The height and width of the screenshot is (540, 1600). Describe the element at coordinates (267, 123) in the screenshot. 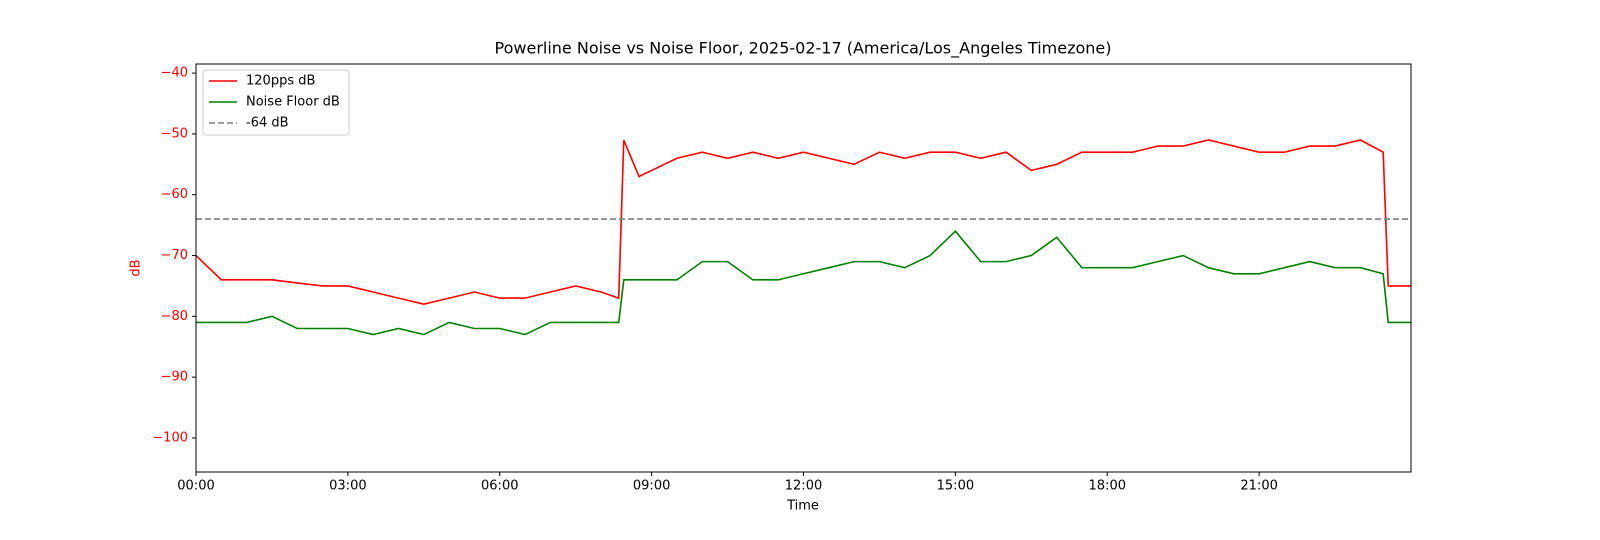

I see `legend-label: -64 dB` at that location.